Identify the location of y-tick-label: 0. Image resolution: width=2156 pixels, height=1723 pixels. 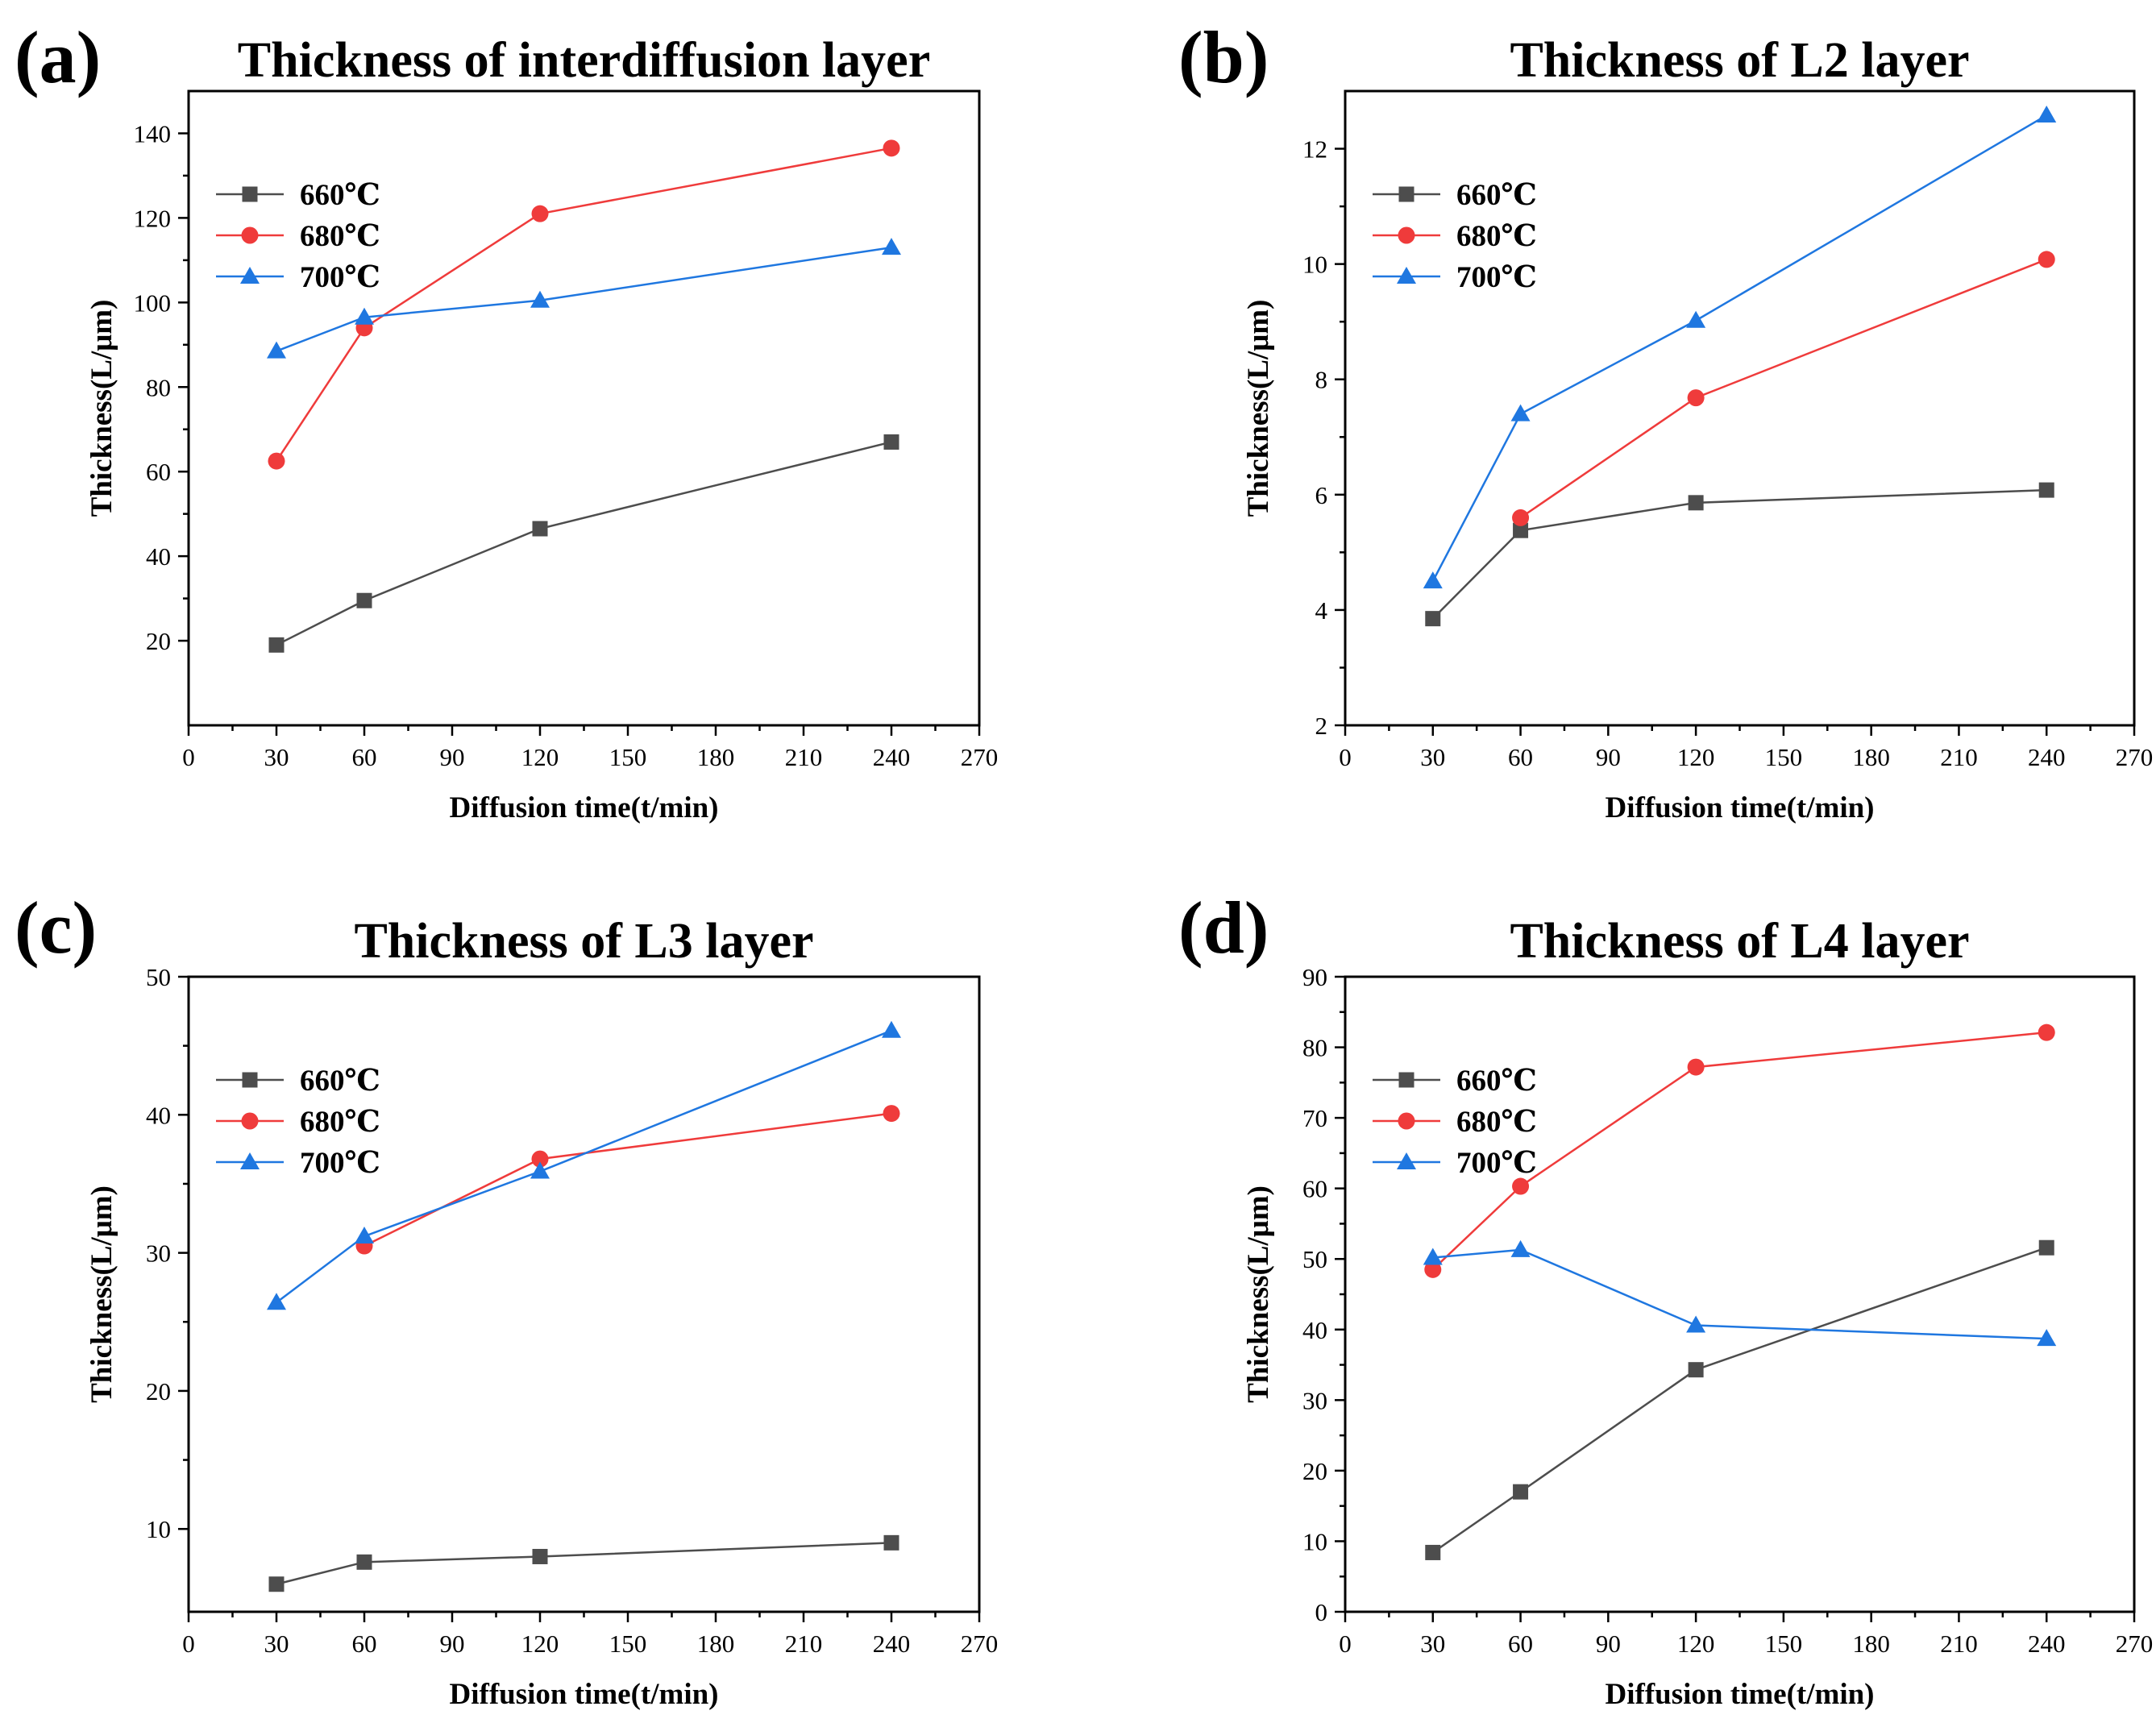
(1321, 1612).